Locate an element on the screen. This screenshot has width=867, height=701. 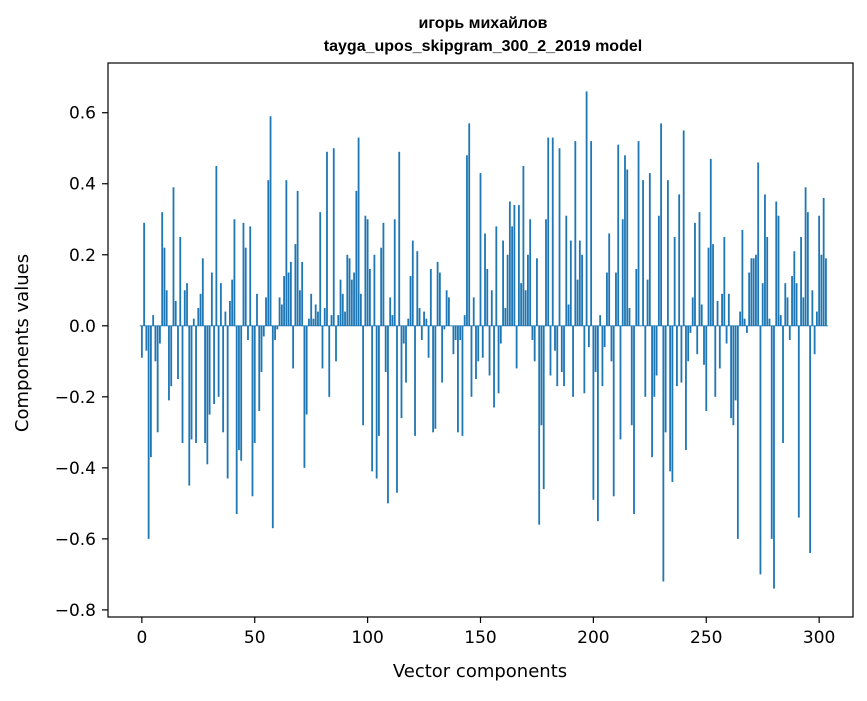
y-tick-label: −0.8 is located at coordinates (75, 611).